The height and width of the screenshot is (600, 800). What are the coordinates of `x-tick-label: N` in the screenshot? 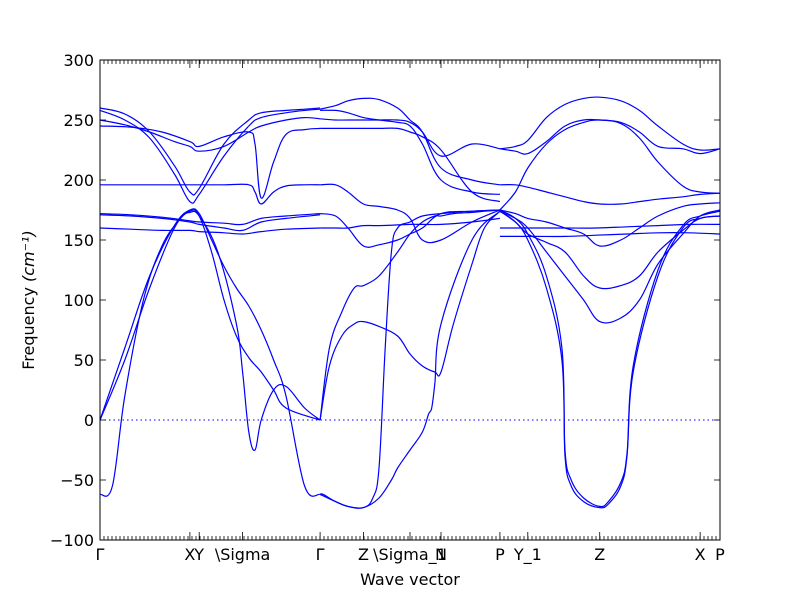 It's located at (441, 554).